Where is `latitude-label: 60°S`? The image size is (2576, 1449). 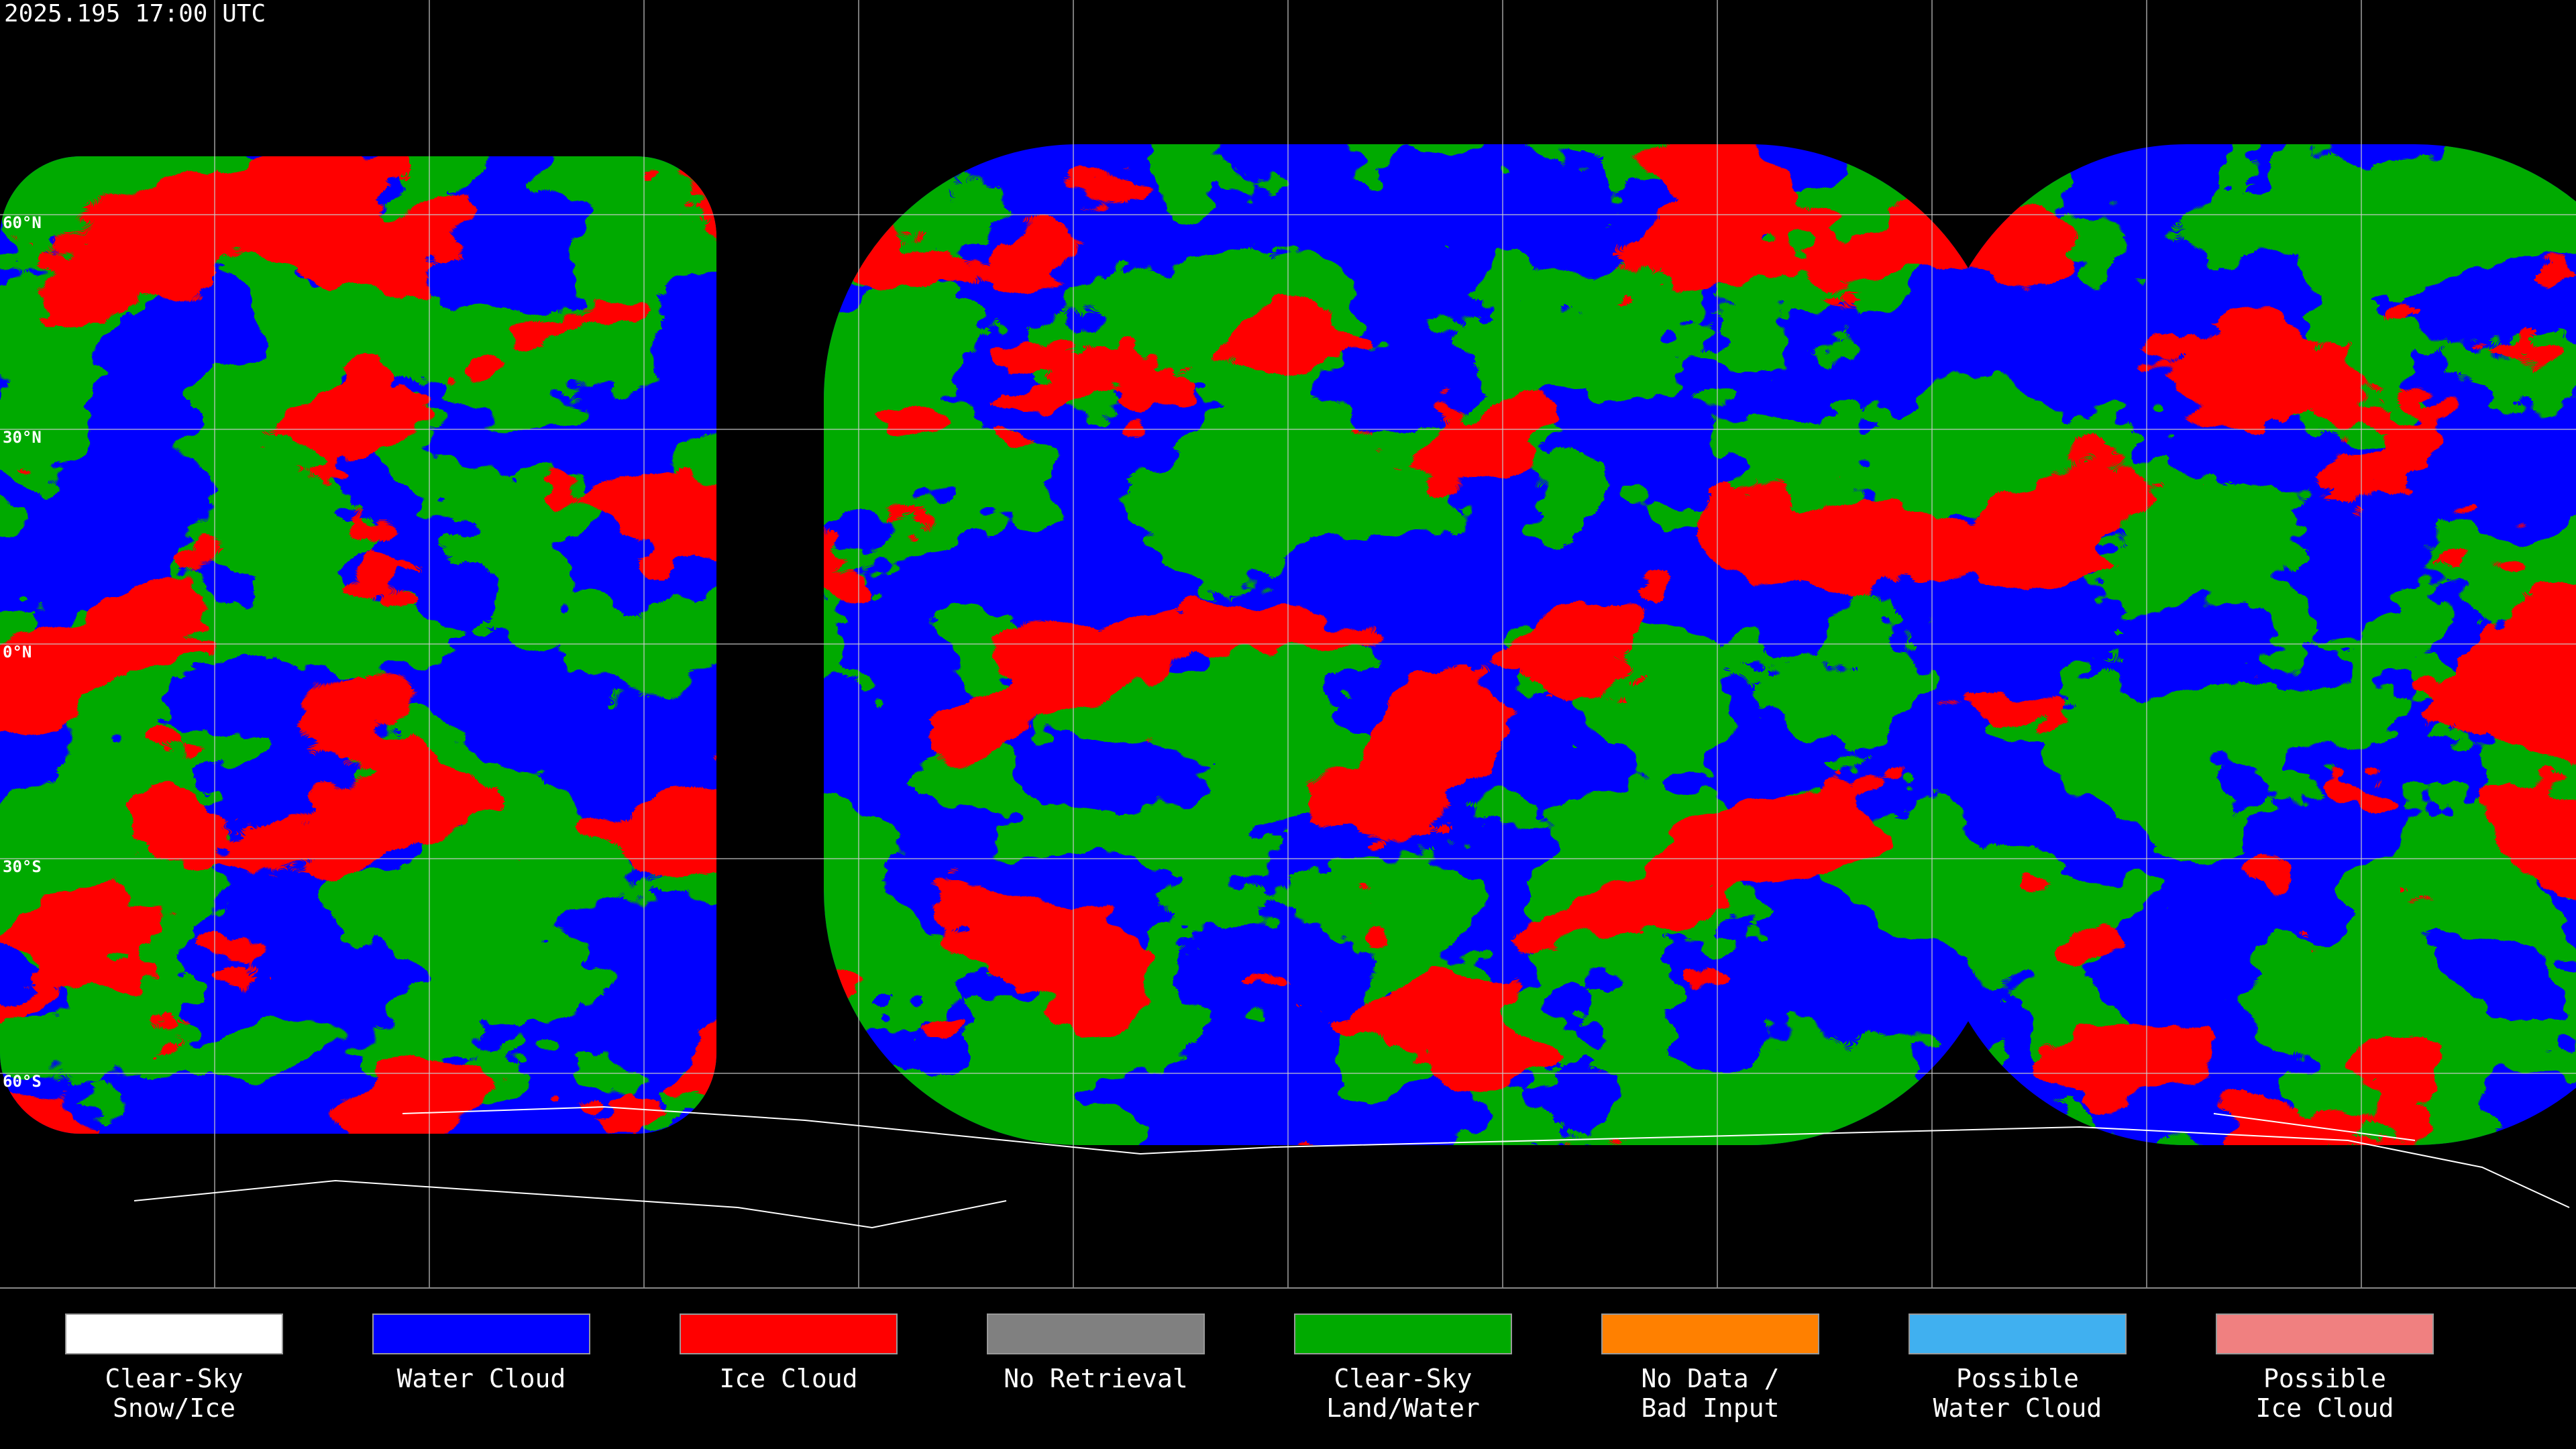 latitude-label: 60°S is located at coordinates (22, 1081).